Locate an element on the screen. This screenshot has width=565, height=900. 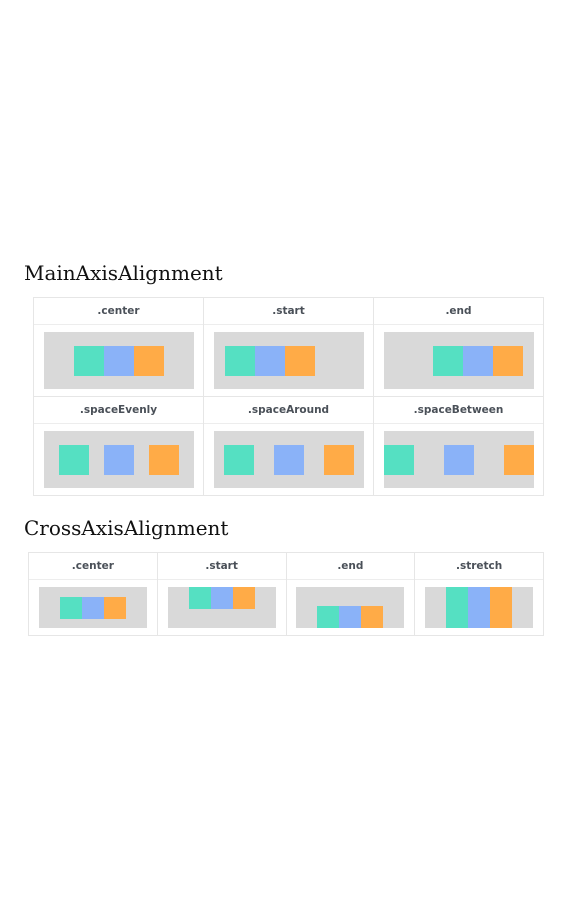
cross-axis-cell-center: .center is located at coordinates (93, 594).